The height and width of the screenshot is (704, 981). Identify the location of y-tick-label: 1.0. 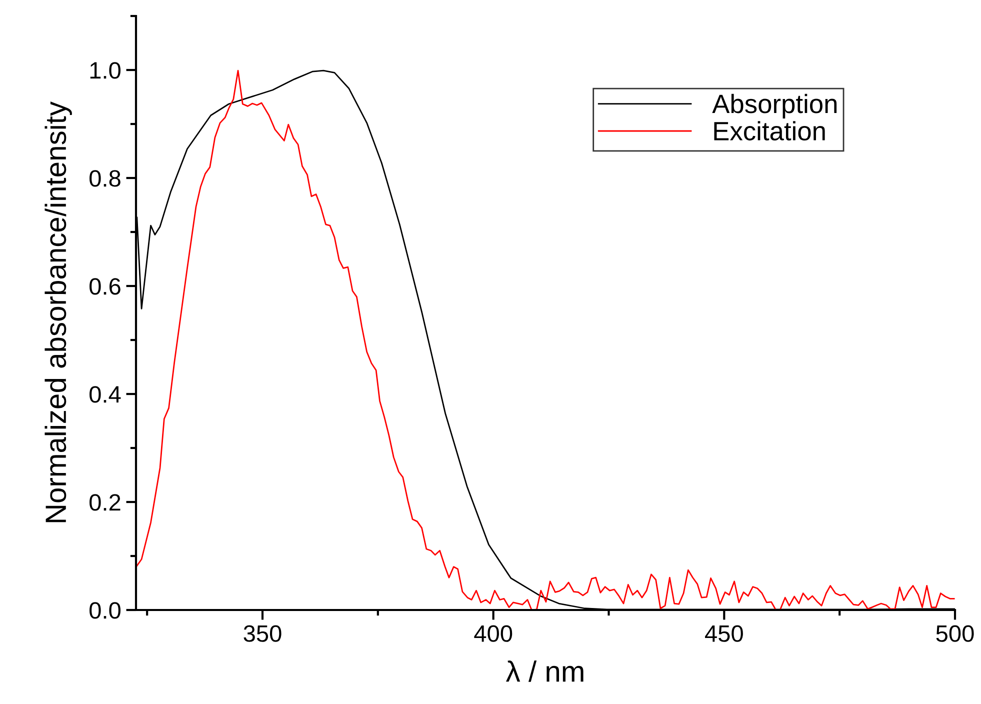
(105, 70).